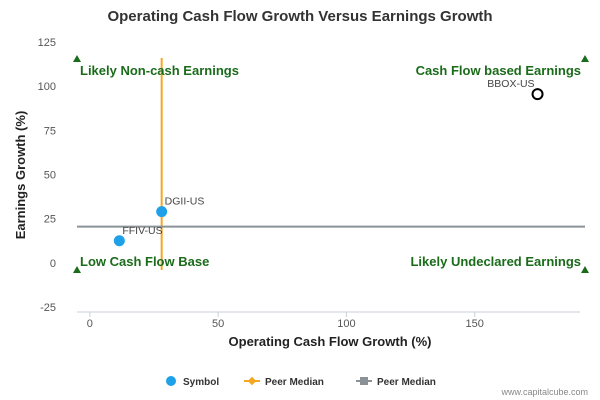 This screenshot has height=400, width=600. Describe the element at coordinates (498, 70) in the screenshot. I see `quadrant-label-top-right: Cash Flow based Earnings` at that location.